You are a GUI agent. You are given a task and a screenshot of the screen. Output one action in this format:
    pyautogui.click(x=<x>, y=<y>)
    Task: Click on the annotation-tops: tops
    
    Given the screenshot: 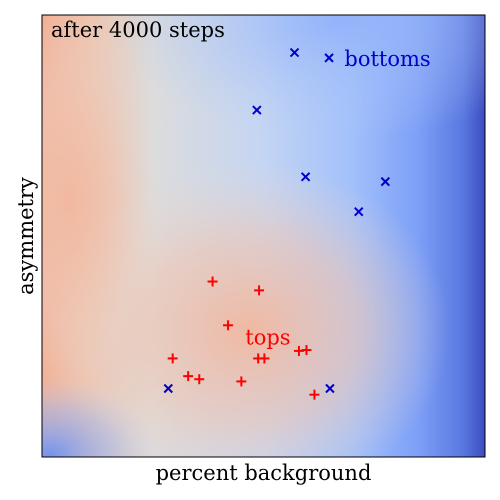 What is the action you would take?
    pyautogui.click(x=267, y=337)
    